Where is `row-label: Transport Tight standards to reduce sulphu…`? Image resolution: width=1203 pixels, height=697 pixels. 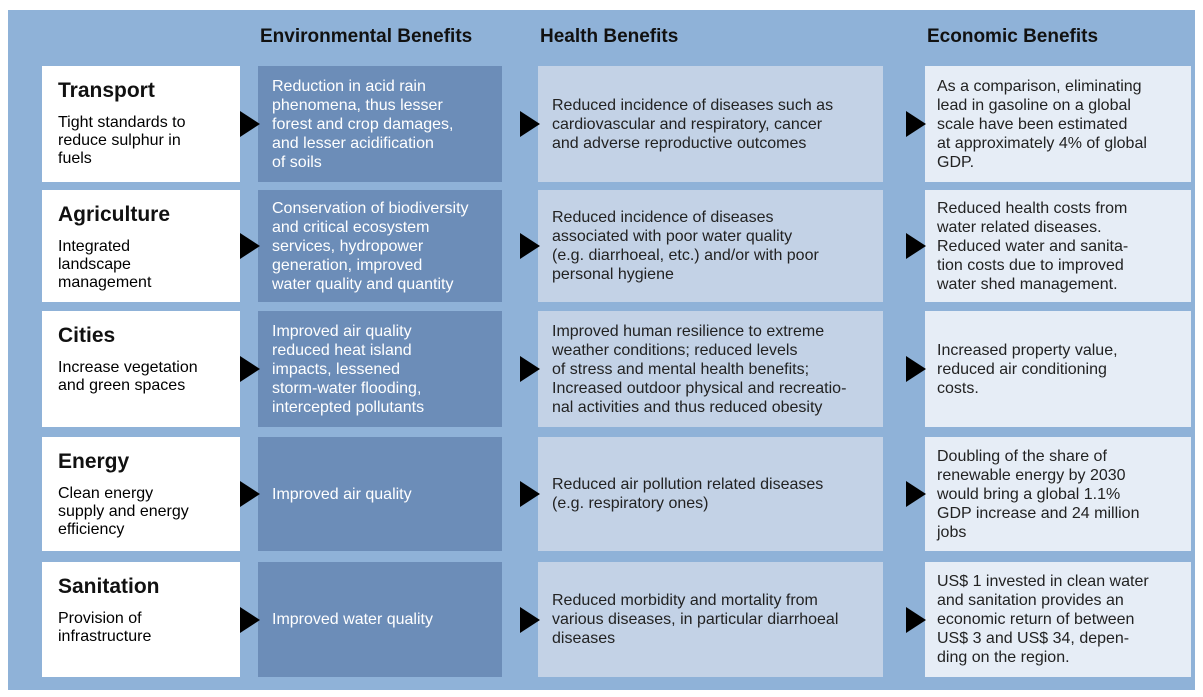 row-label: Transport Tight standards to reduce sulphu… is located at coordinates (141, 124).